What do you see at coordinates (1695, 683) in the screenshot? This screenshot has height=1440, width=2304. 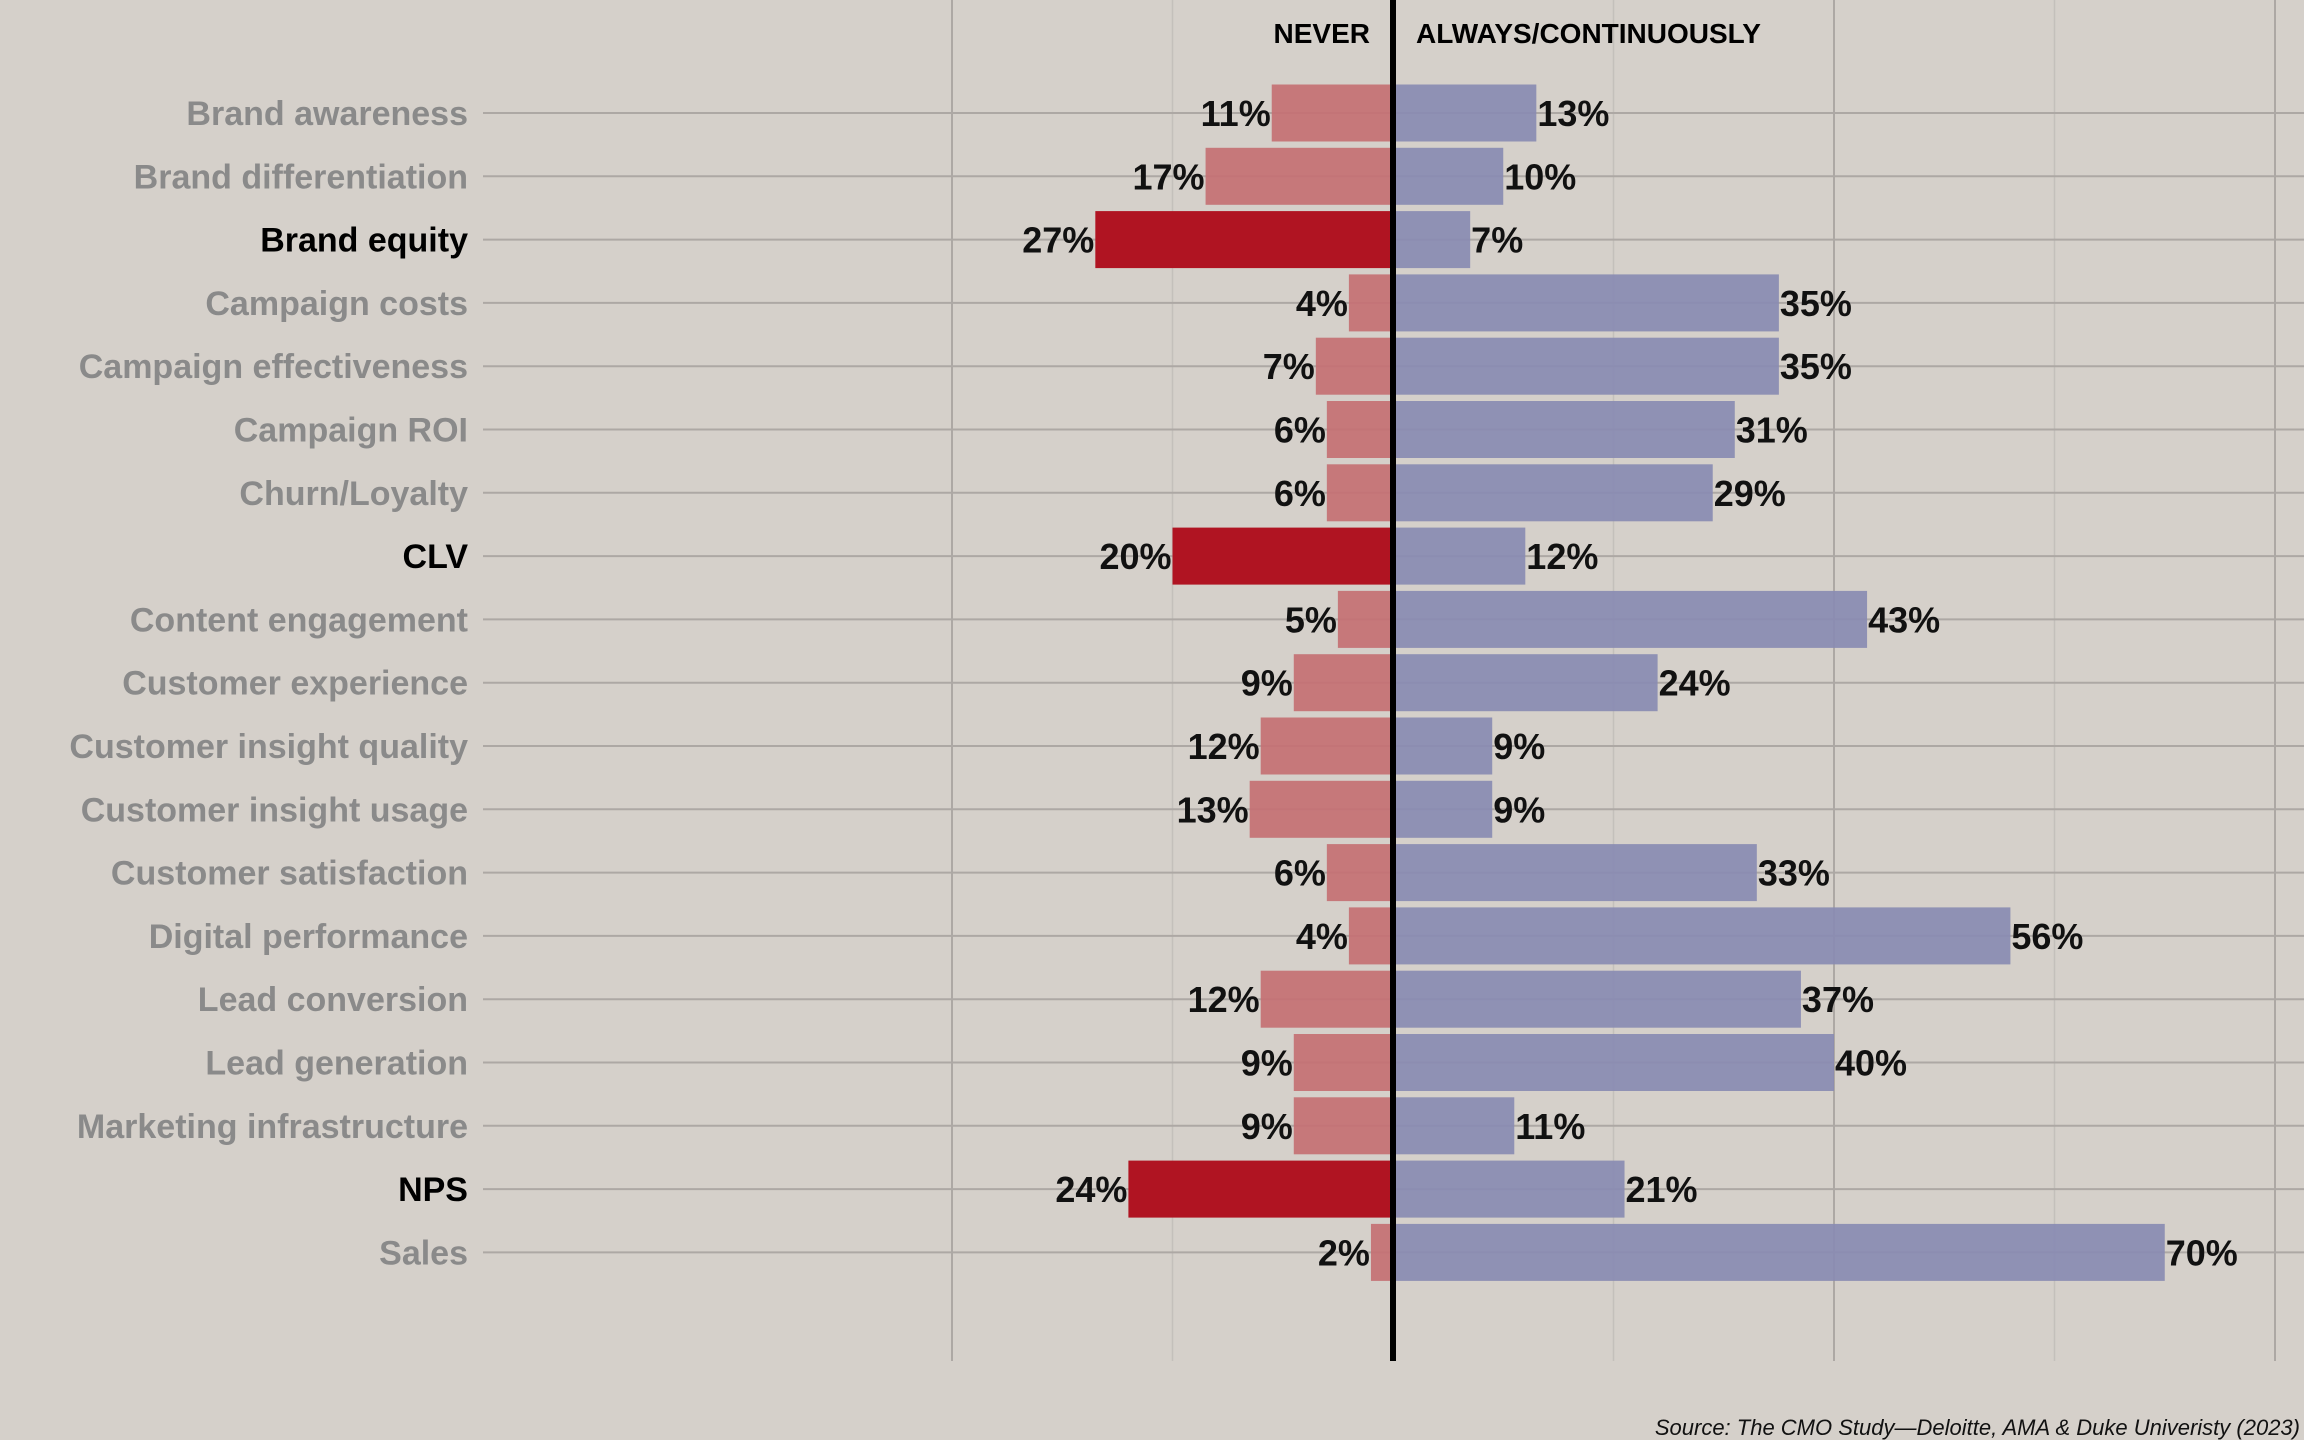 I see `value-label-always: 24%` at bounding box center [1695, 683].